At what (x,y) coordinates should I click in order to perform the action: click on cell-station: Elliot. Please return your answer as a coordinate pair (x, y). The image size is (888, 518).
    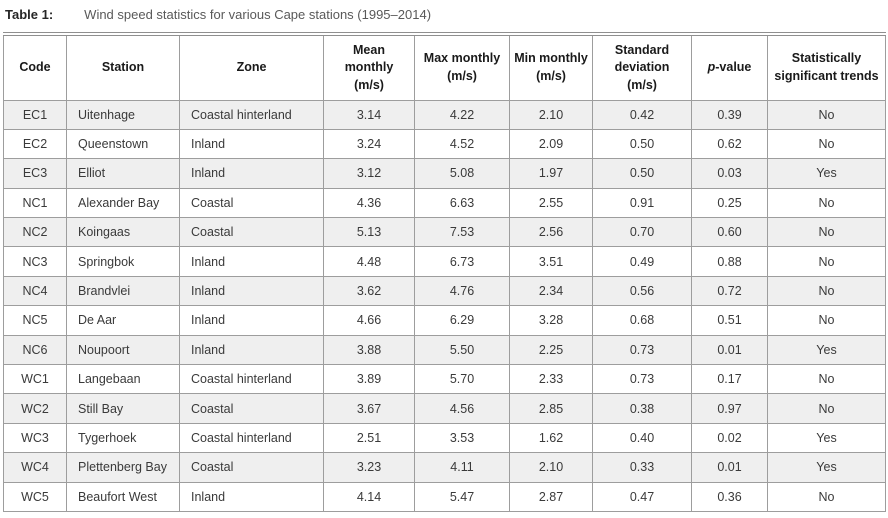
    Looking at the image, I should click on (123, 173).